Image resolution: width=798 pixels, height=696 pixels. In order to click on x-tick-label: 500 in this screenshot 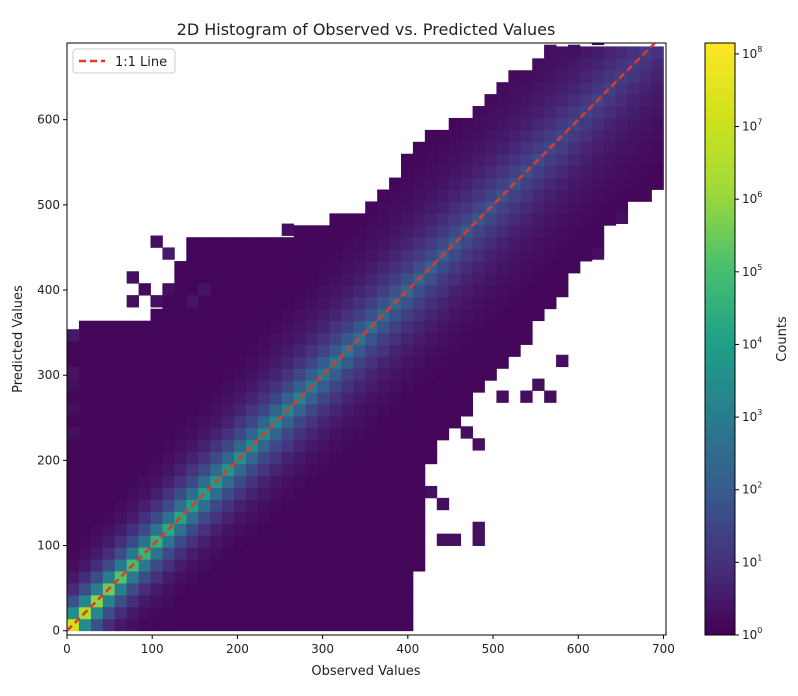, I will do `click(493, 649)`.